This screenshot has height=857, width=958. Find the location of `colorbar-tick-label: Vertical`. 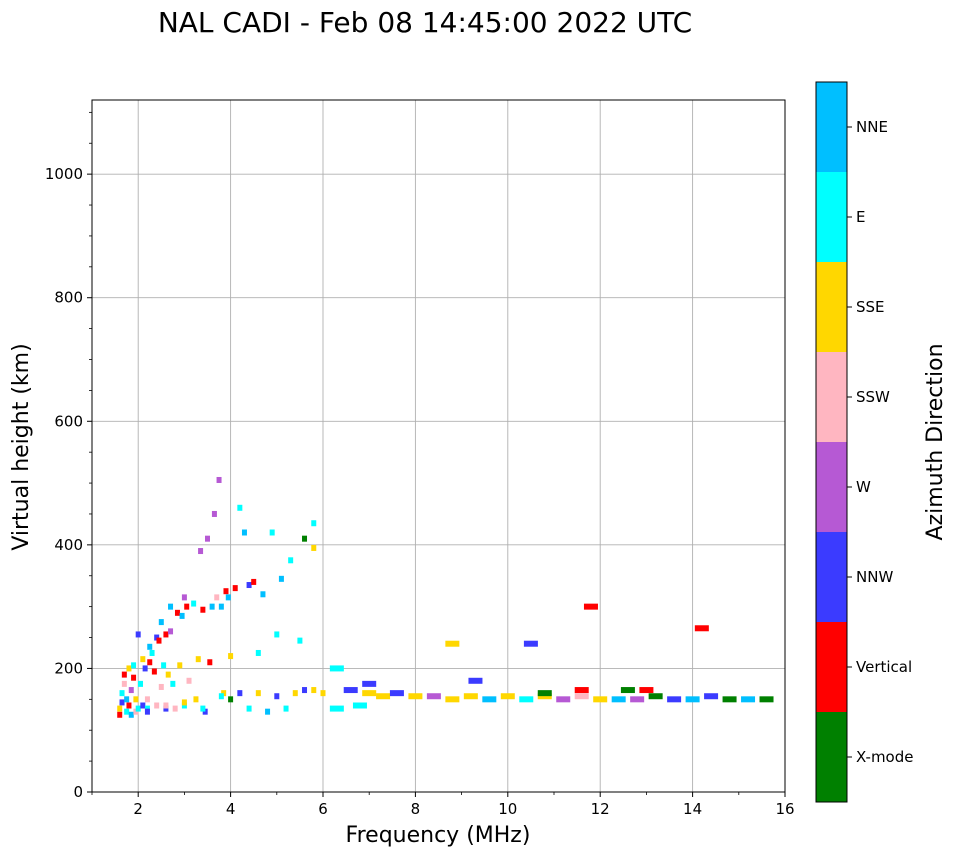

colorbar-tick-label: Vertical is located at coordinates (884, 667).